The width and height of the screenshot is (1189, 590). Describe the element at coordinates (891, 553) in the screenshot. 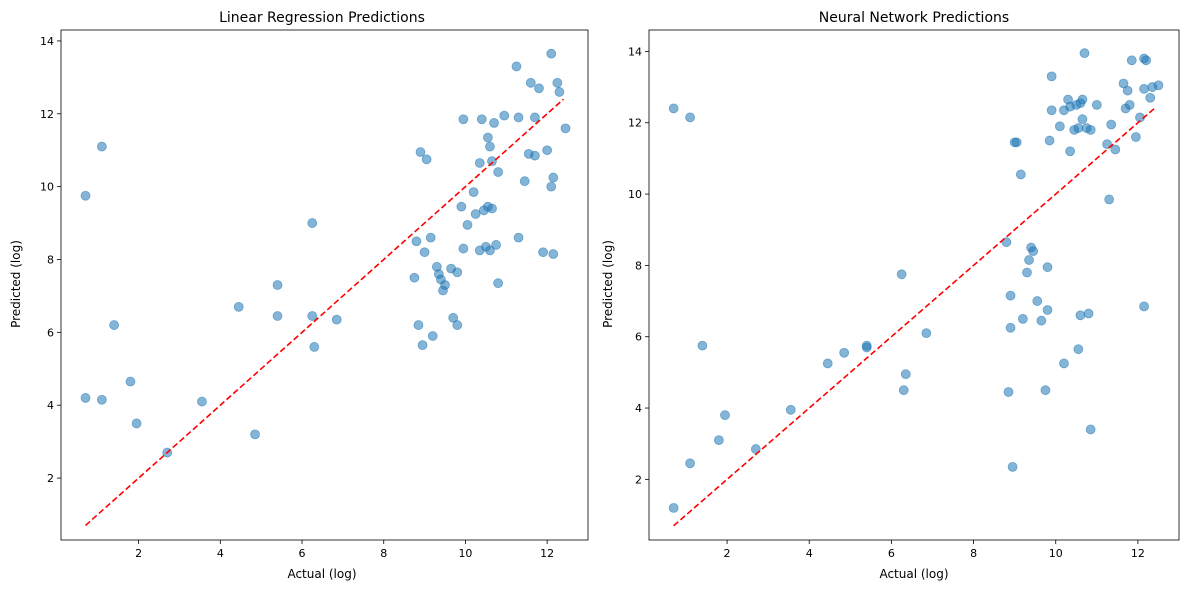

I see `x-tick-label: 6` at that location.